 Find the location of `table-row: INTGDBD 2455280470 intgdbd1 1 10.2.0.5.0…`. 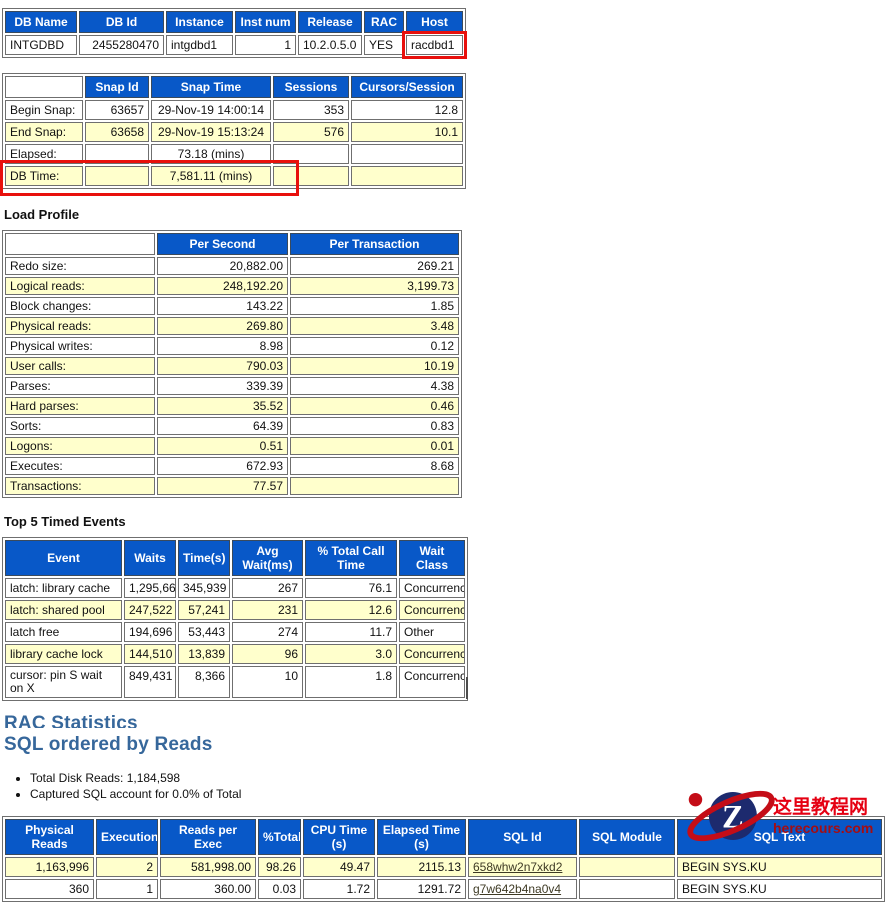

table-row: INTGDBD 2455280470 intgdbd1 1 10.2.0.5.0… is located at coordinates (236, 45).